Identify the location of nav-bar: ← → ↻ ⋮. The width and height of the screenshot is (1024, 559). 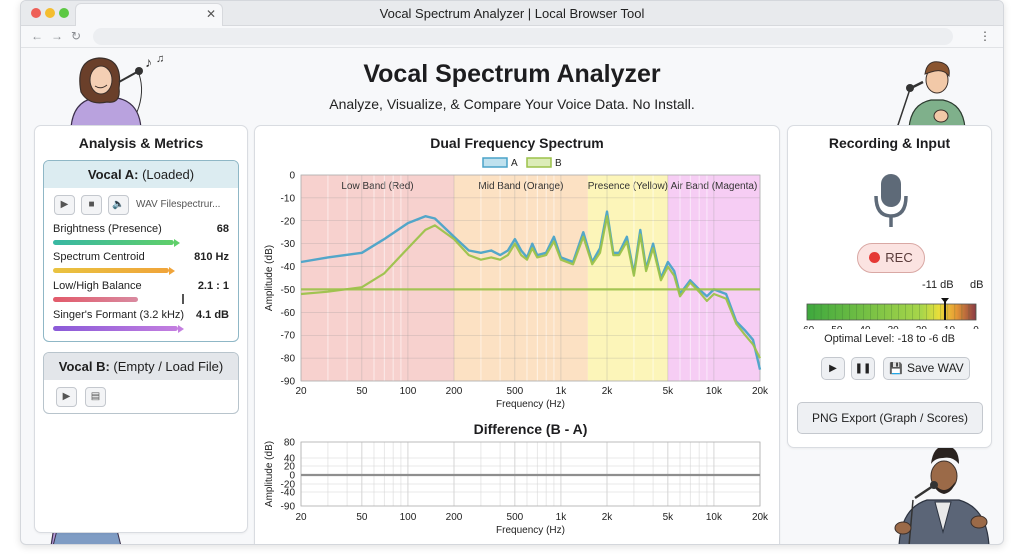
(512, 37).